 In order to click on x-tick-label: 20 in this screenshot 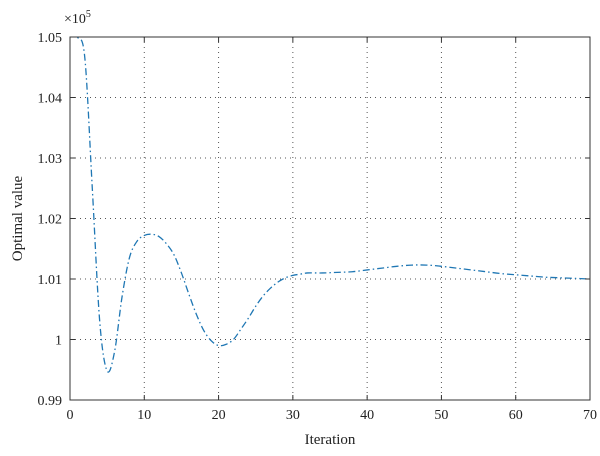, I will do `click(219, 415)`.